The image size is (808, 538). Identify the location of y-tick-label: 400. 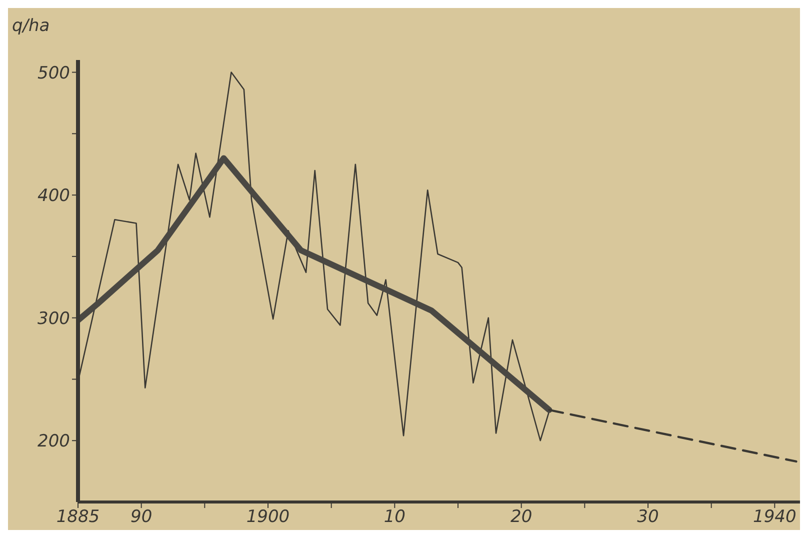
(54, 196).